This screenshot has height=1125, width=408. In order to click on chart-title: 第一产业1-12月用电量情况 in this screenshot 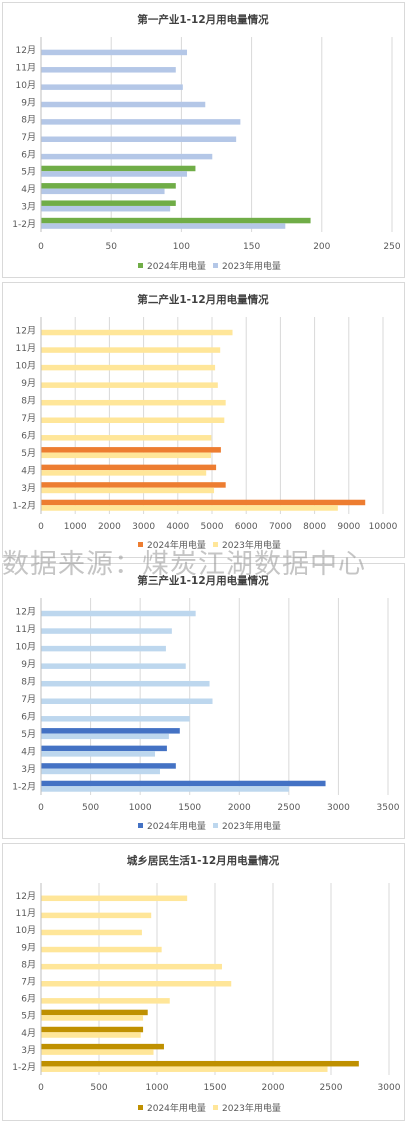, I will do `click(203, 19)`.